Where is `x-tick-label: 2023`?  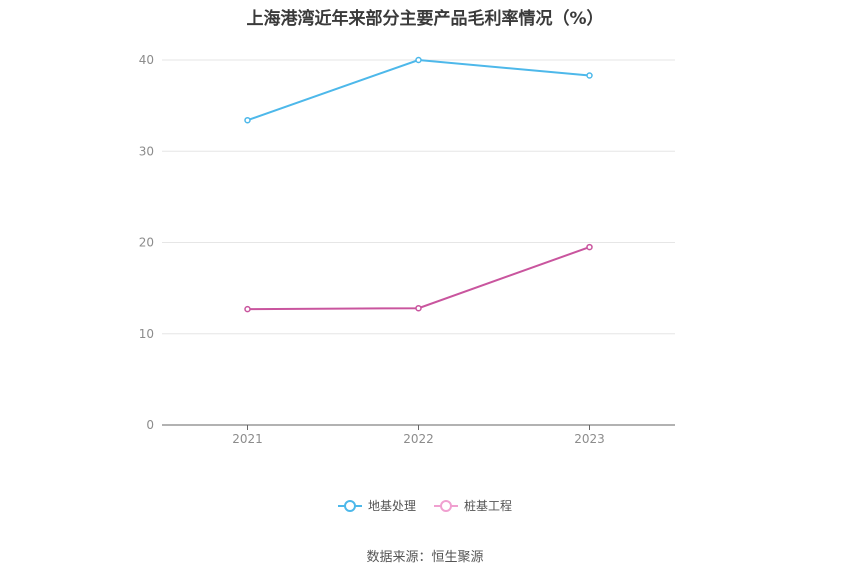
x-tick-label: 2023 is located at coordinates (589, 439).